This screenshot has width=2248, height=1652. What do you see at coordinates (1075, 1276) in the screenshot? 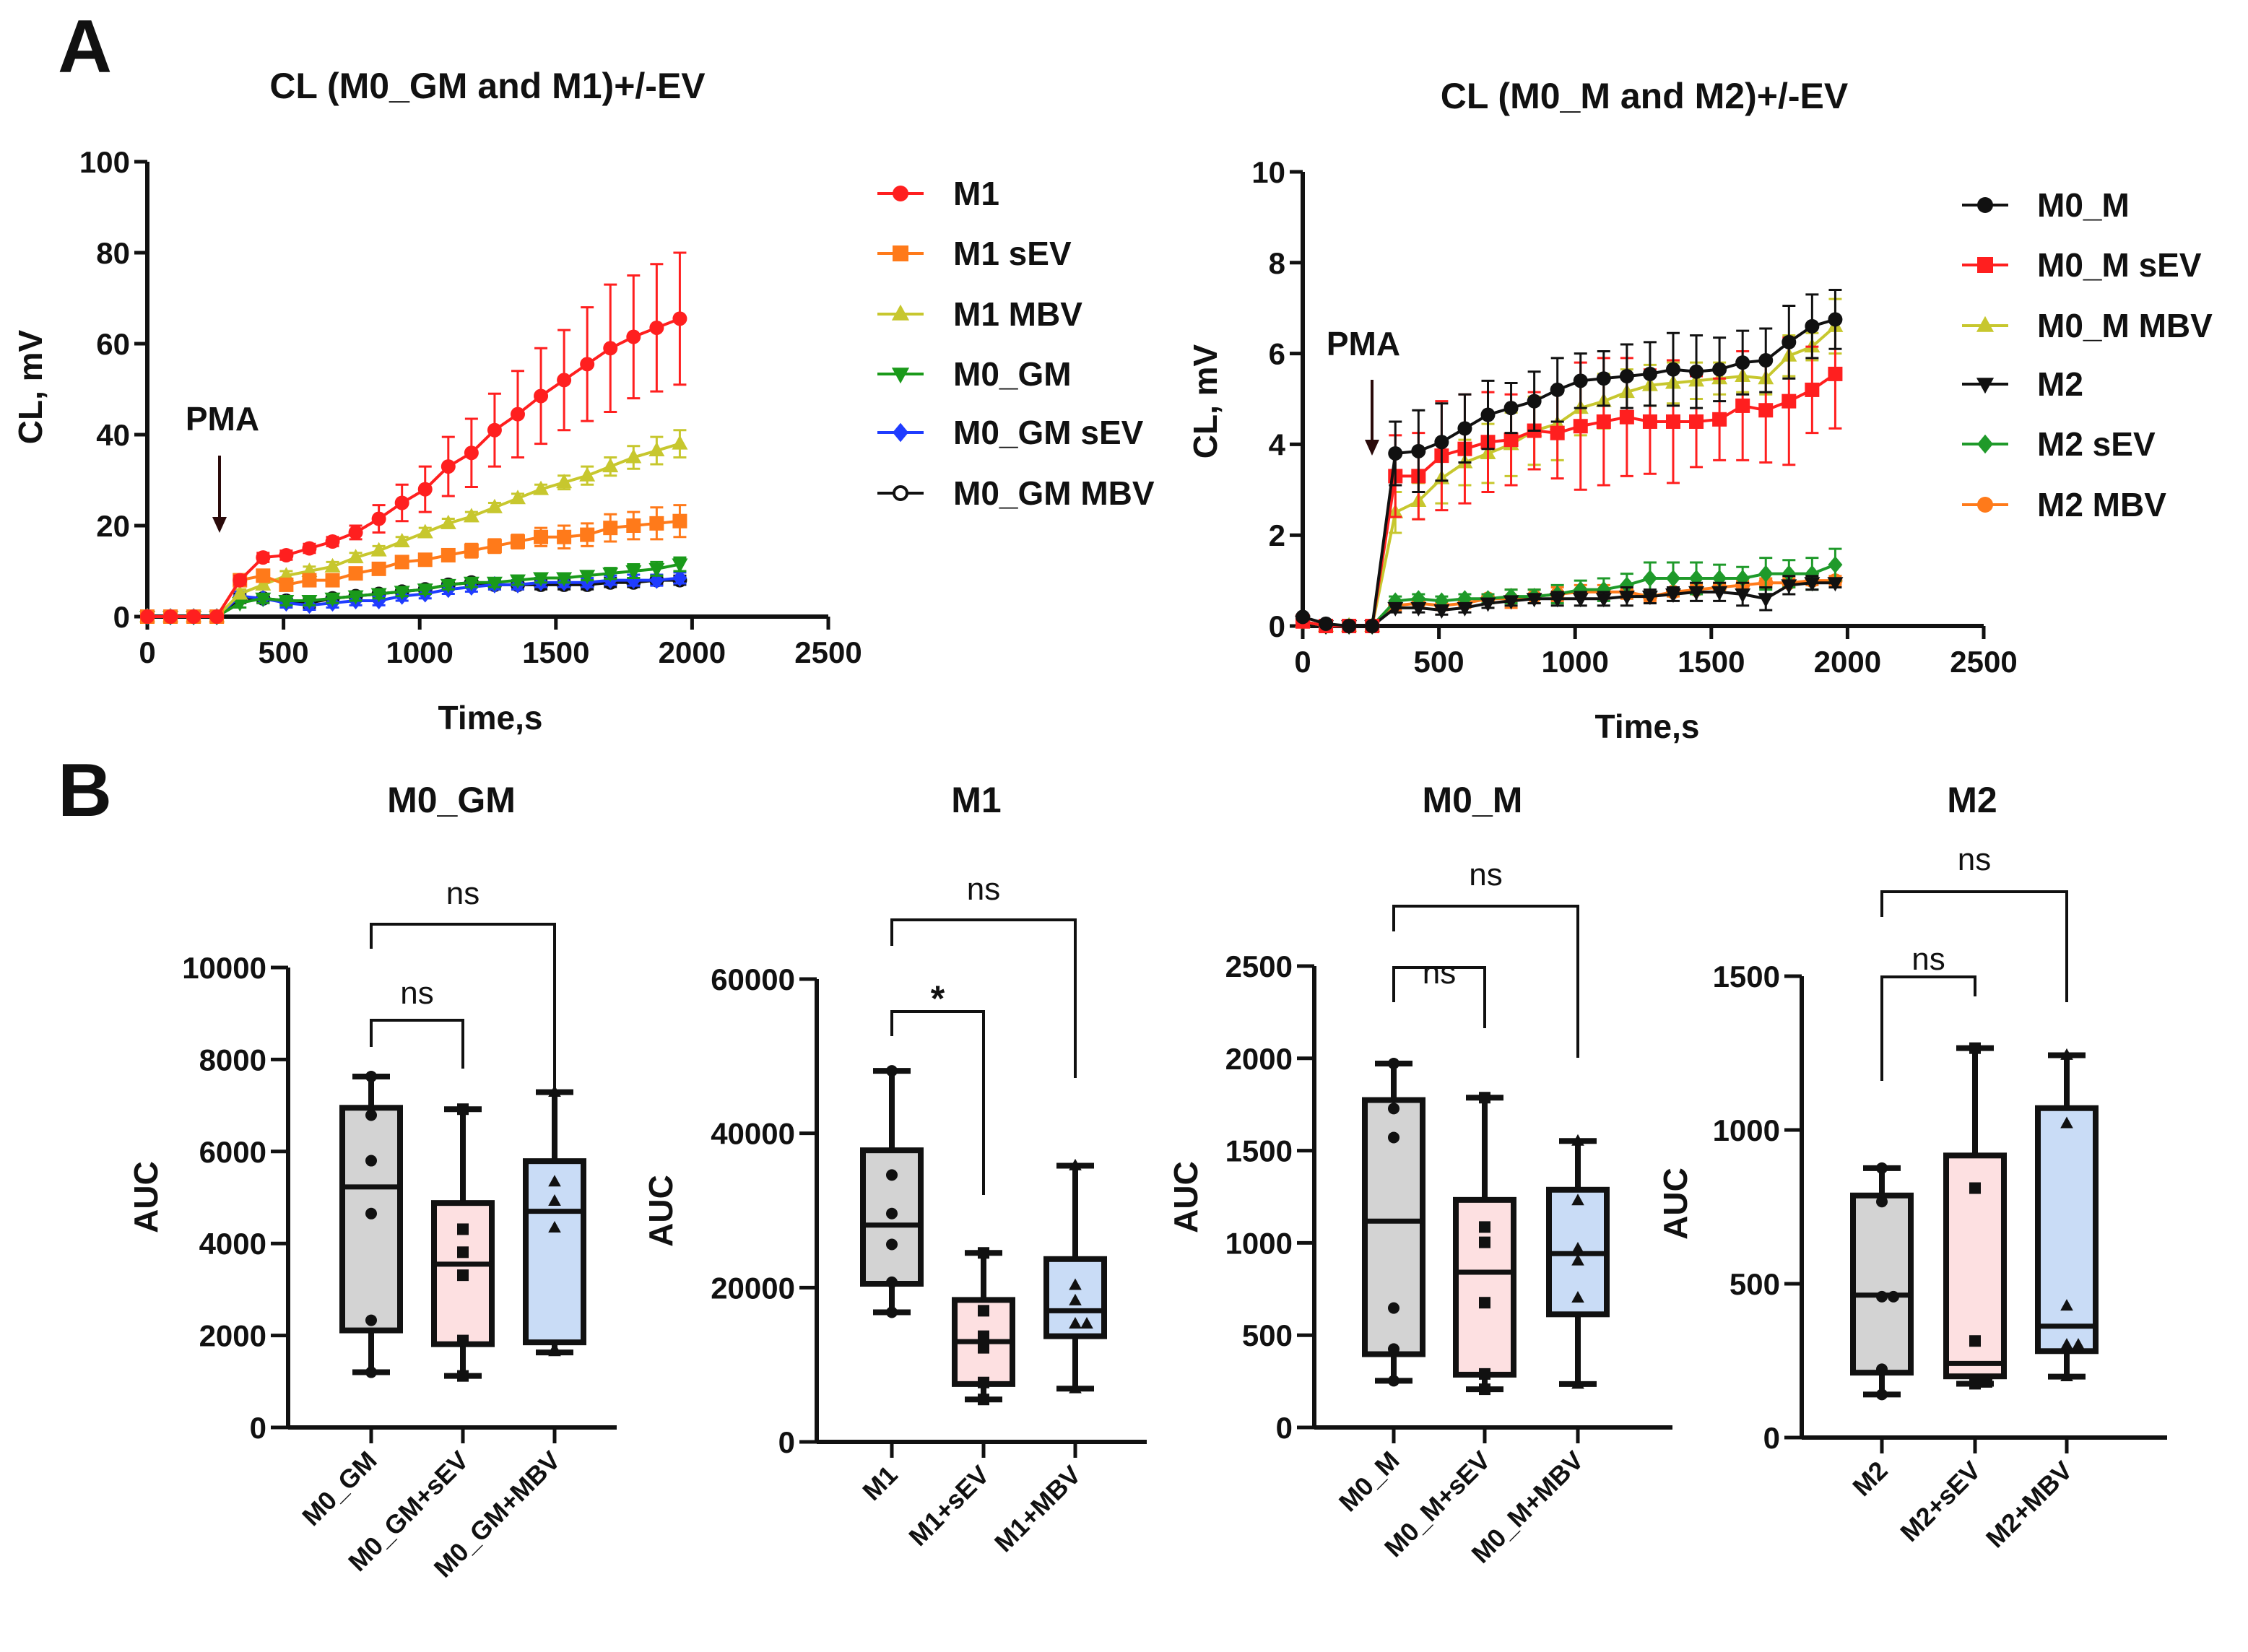
I see `box-m1+mbv` at bounding box center [1075, 1276].